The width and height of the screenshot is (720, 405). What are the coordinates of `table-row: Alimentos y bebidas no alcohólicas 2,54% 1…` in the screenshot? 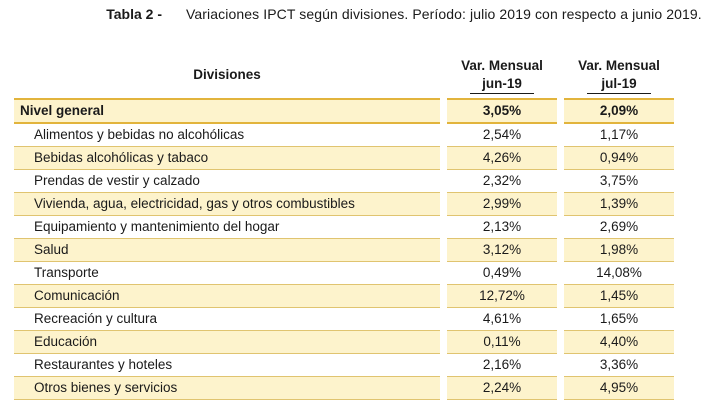 It's located at (344, 135).